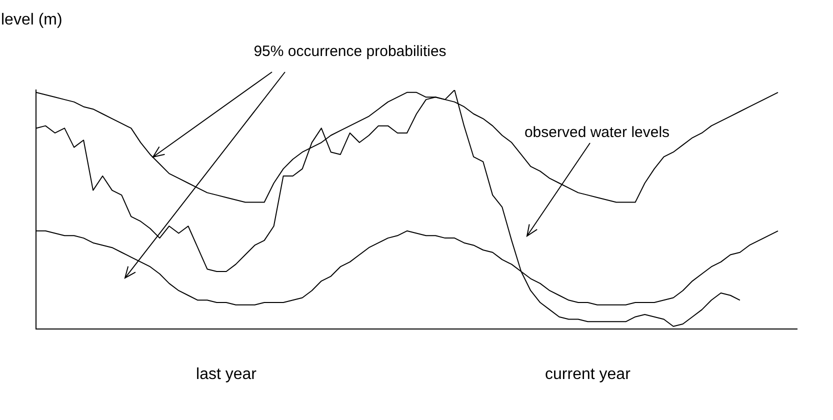  Describe the element at coordinates (588, 374) in the screenshot. I see `x-tick-label: current year` at that location.